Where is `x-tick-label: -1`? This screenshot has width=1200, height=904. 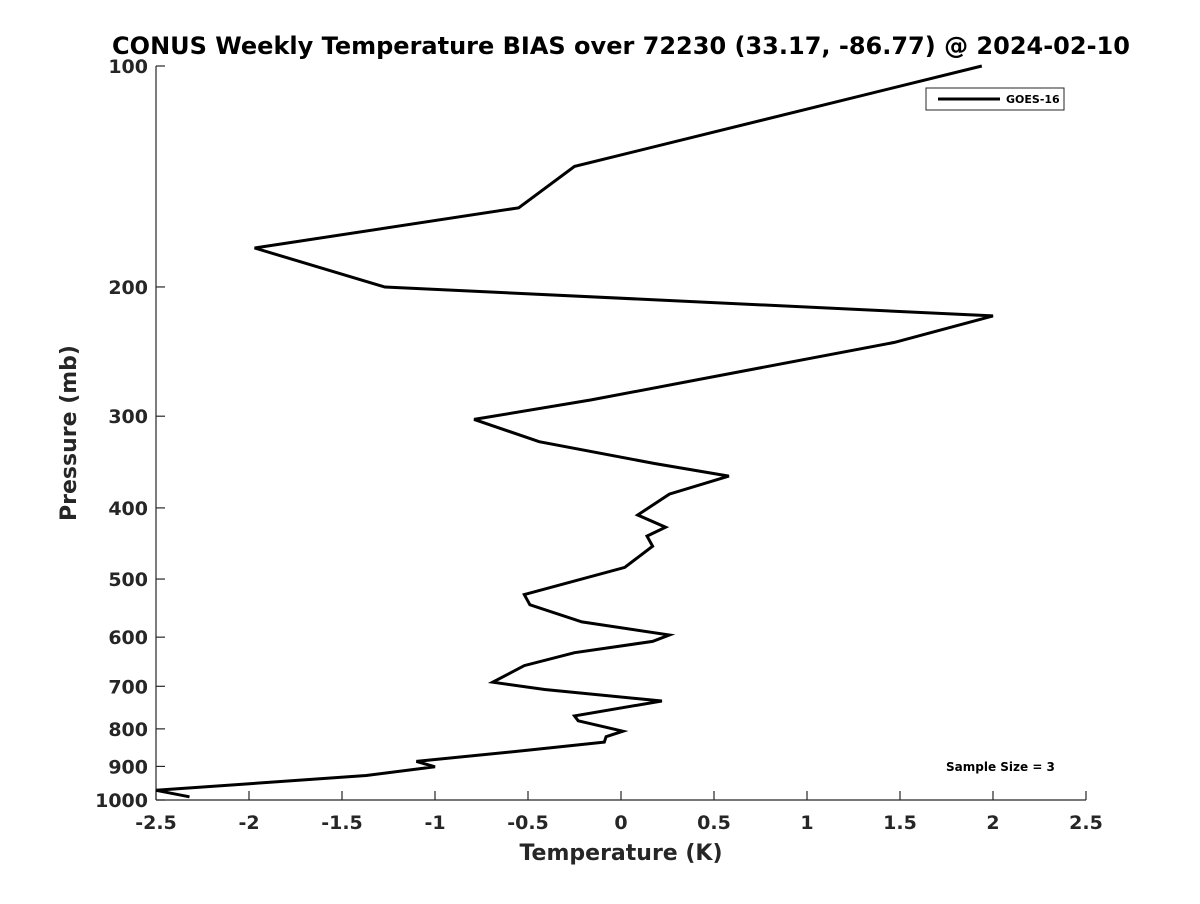
x-tick-label: -1 is located at coordinates (434, 823).